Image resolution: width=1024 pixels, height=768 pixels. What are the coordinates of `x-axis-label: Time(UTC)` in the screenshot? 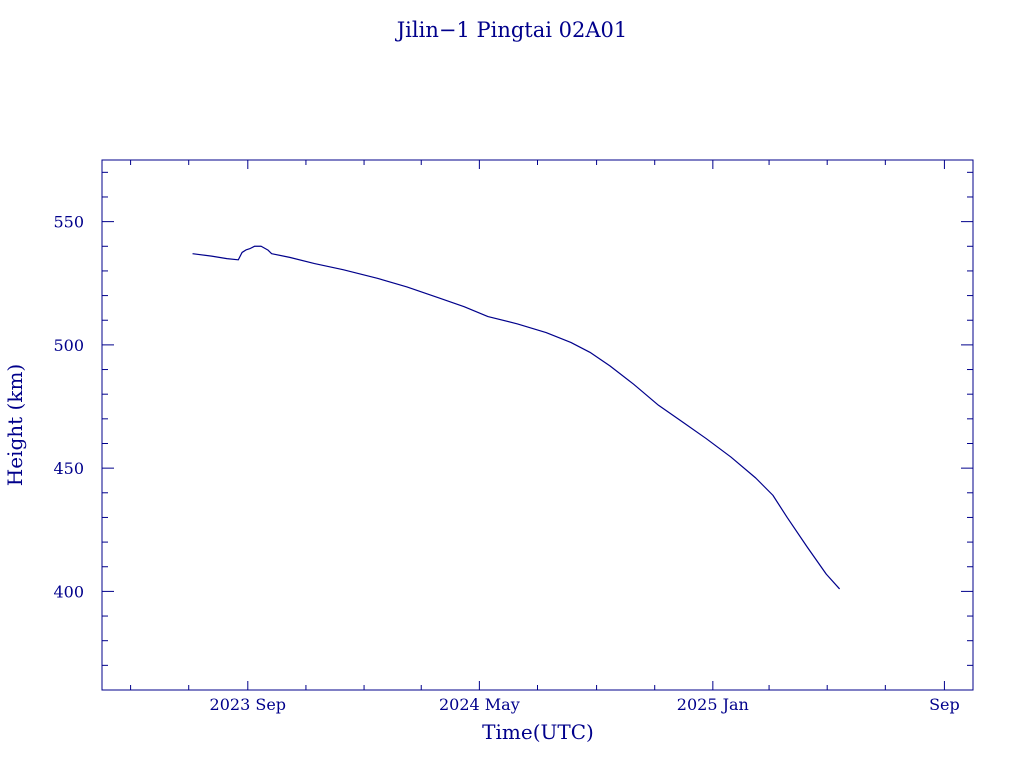 It's located at (538, 732).